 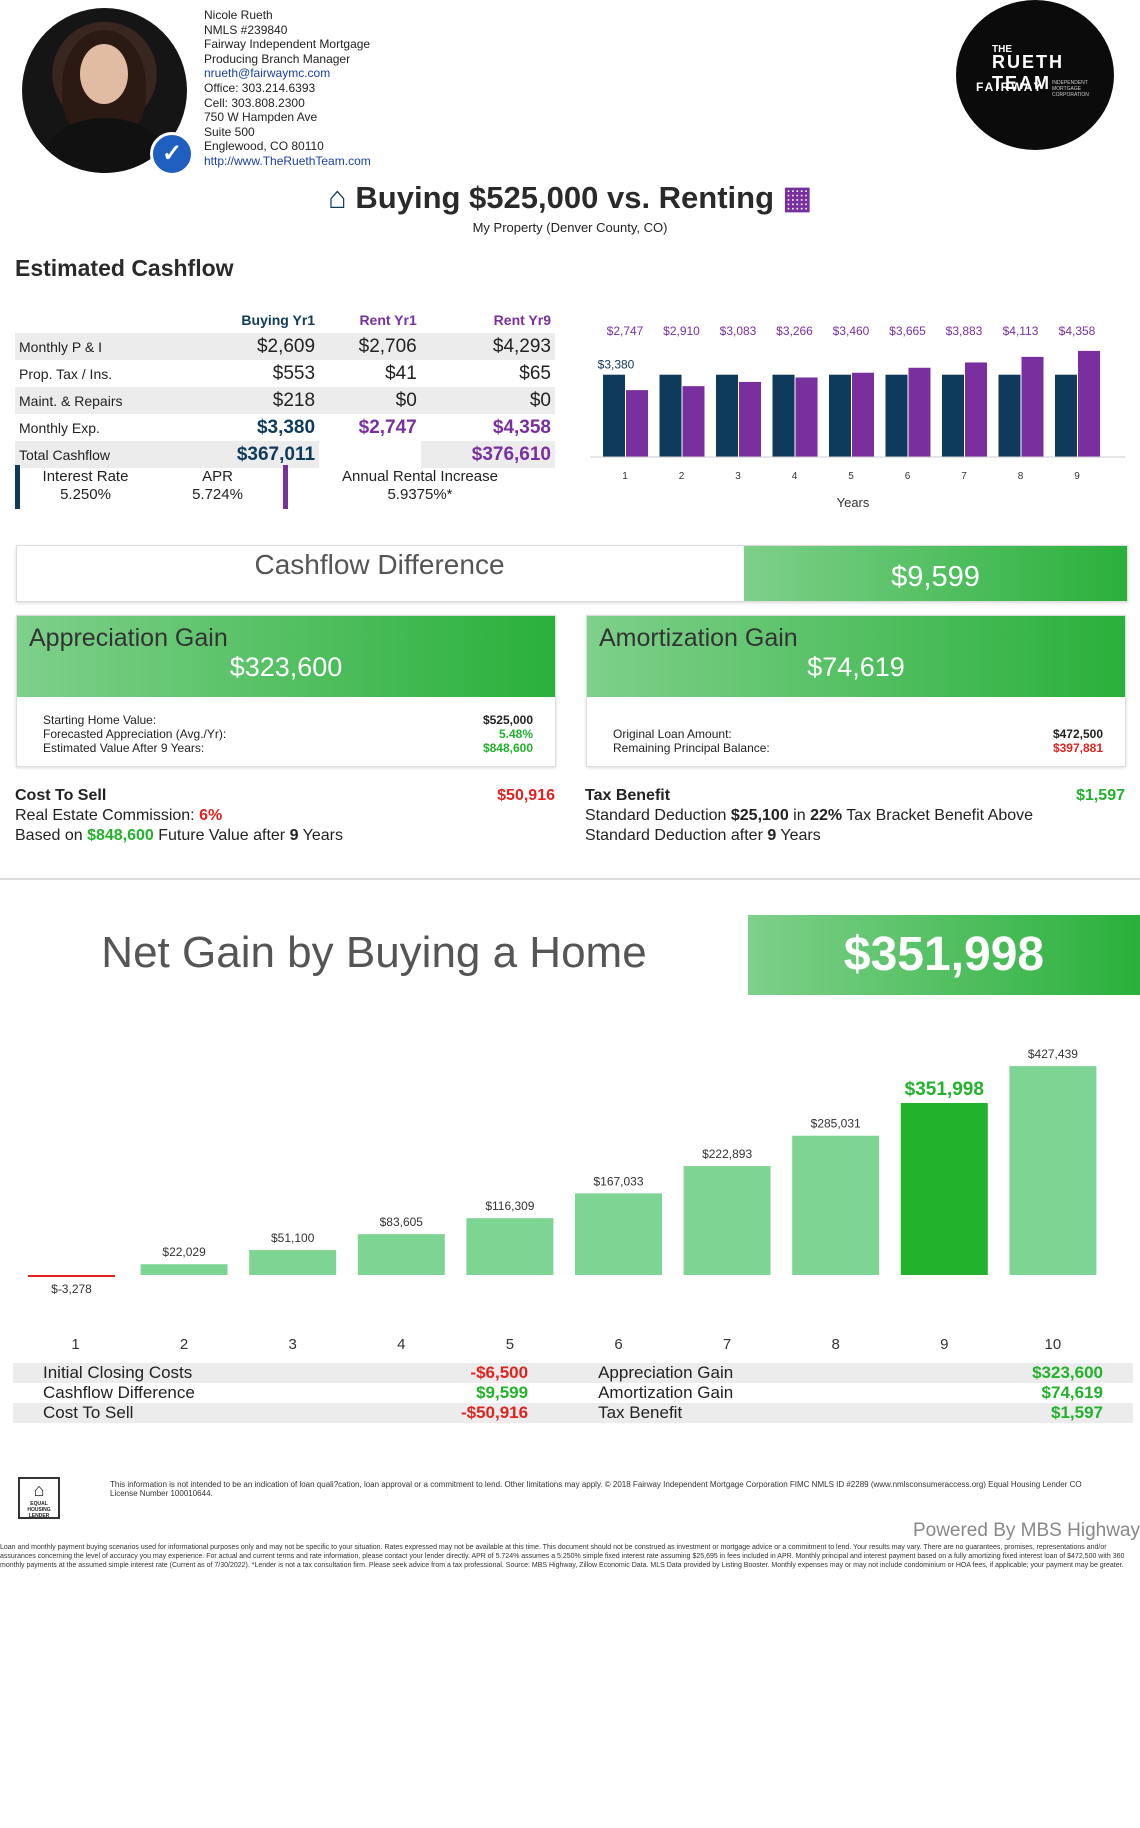 What do you see at coordinates (570, 197) in the screenshot?
I see `page-title: ⌂ Buying $525,000 vs. Renting ▦` at bounding box center [570, 197].